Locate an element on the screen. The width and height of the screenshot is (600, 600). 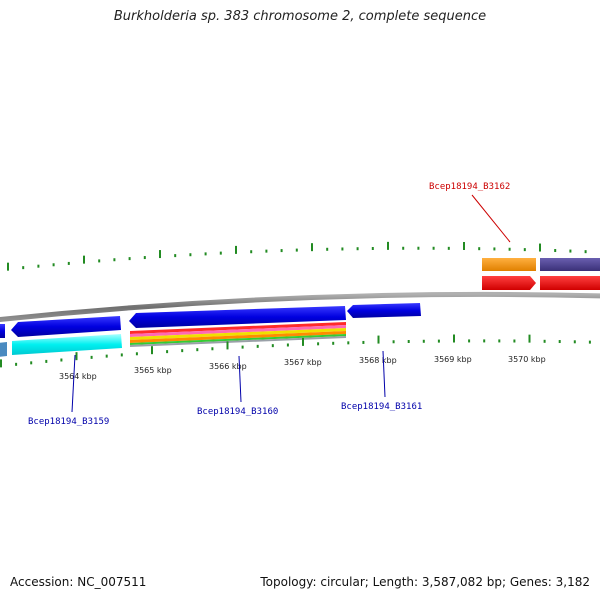
scale-label: 3570 kbp is located at coordinates (527, 359).